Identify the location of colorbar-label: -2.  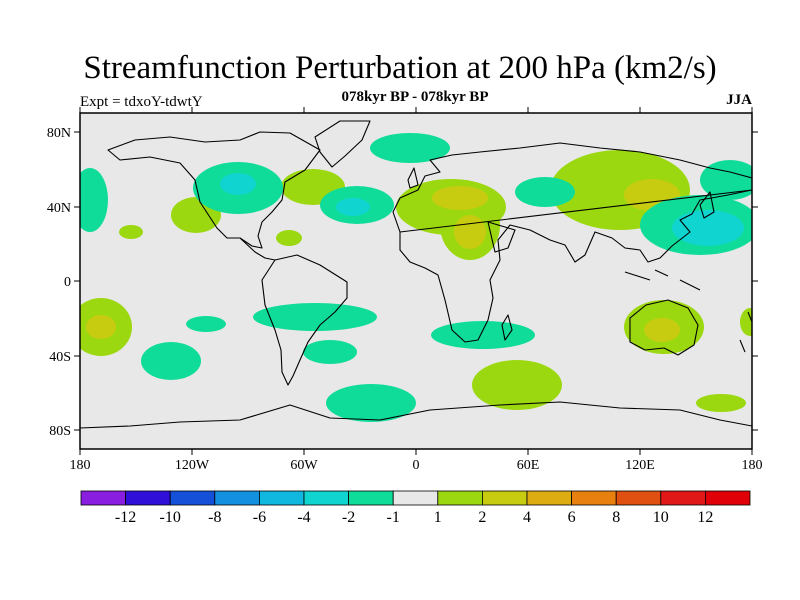
(348, 517).